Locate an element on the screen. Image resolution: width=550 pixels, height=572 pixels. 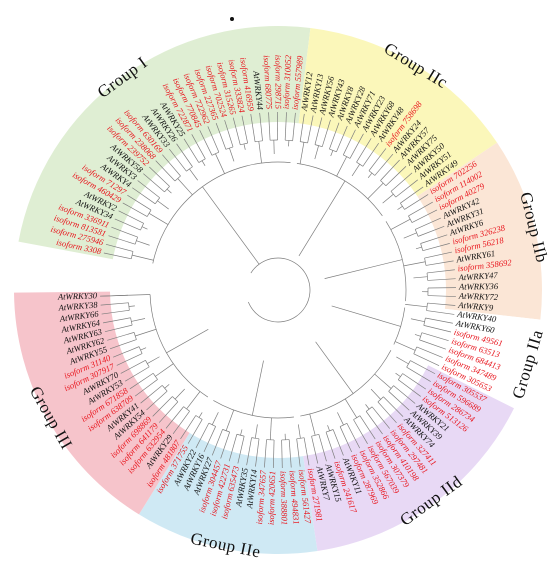
sector-group-IIc is located at coordinates (398, 112).